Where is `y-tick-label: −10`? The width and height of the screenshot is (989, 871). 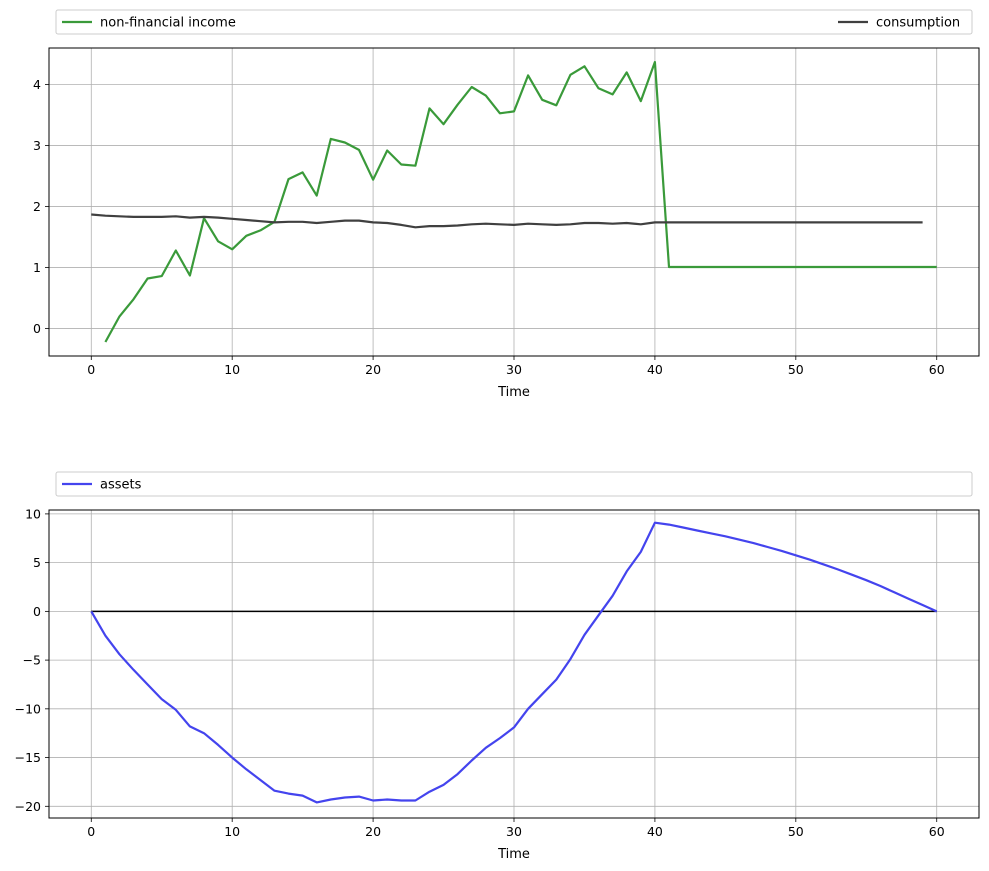
y-tick-label: −10 is located at coordinates (28, 708).